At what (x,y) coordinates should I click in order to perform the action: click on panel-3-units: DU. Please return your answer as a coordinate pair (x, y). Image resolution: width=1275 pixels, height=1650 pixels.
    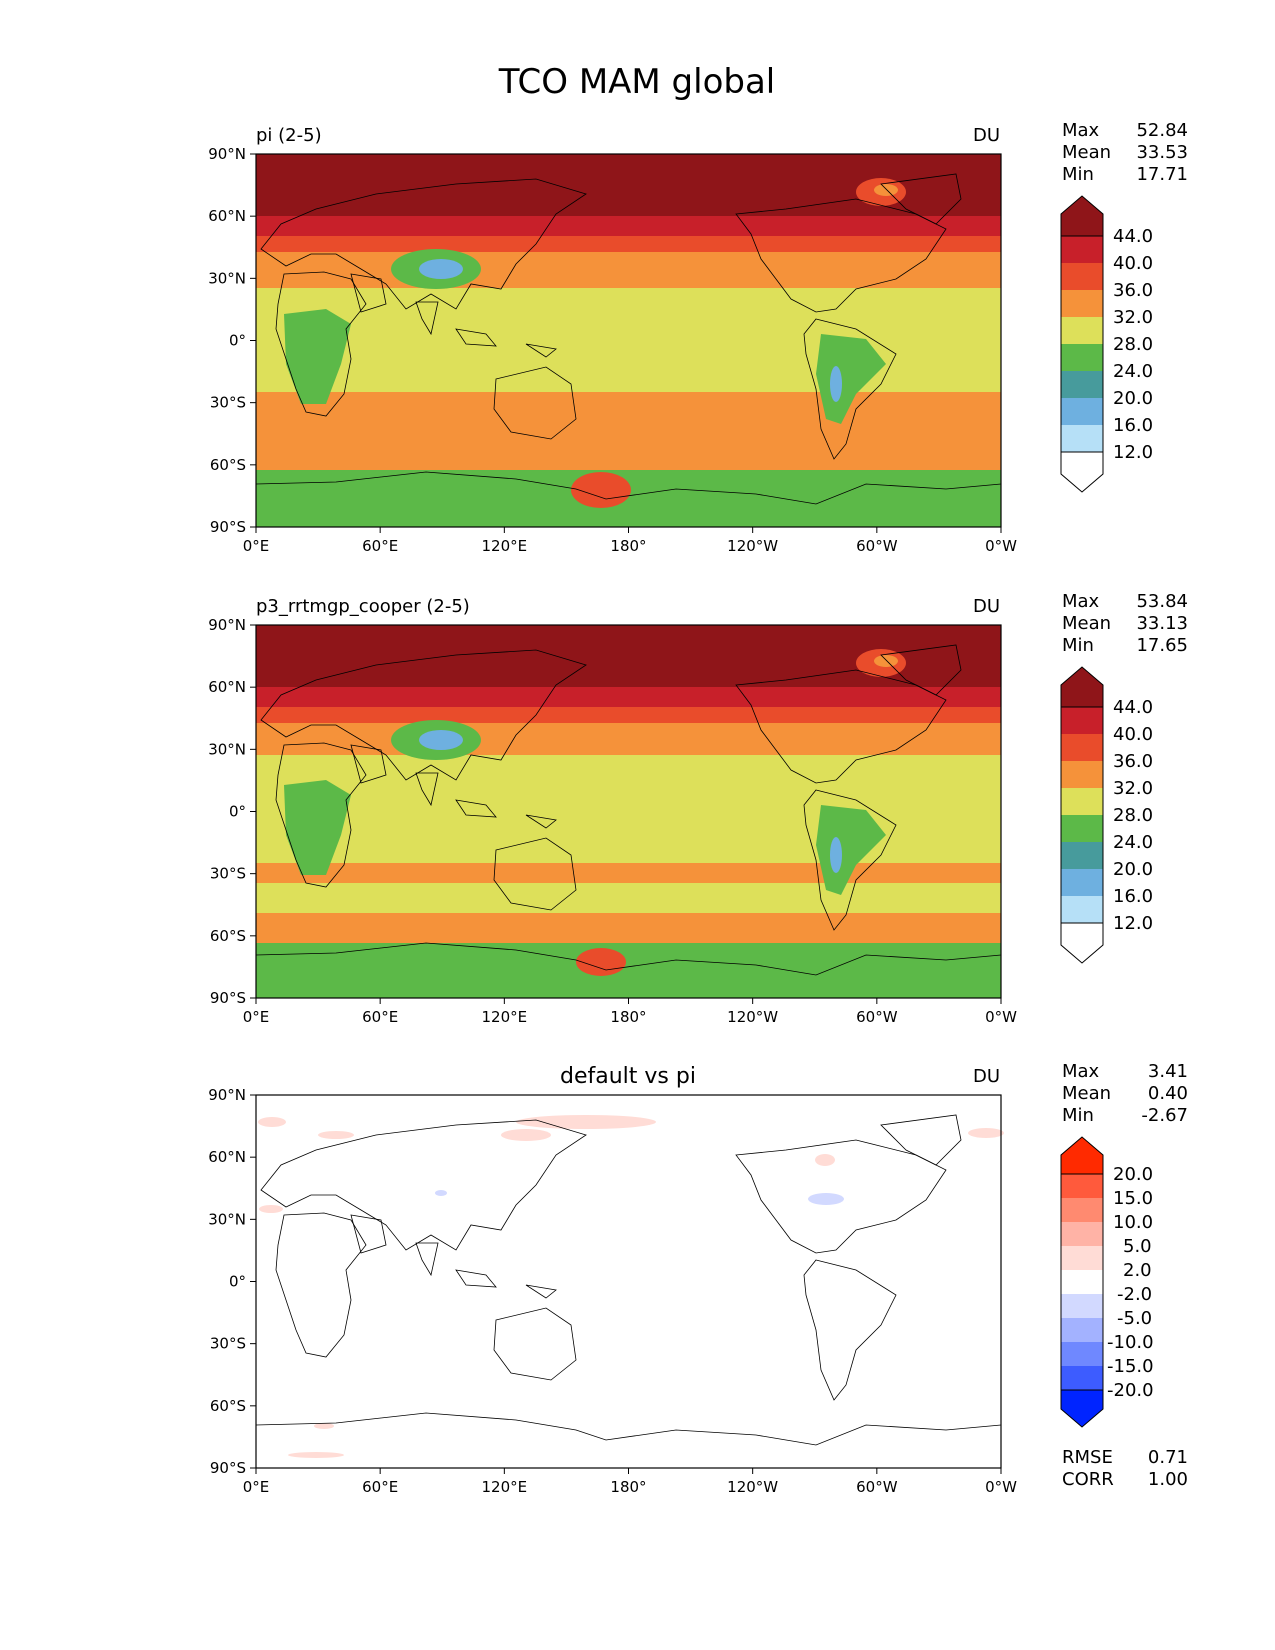
    Looking at the image, I should click on (986, 1076).